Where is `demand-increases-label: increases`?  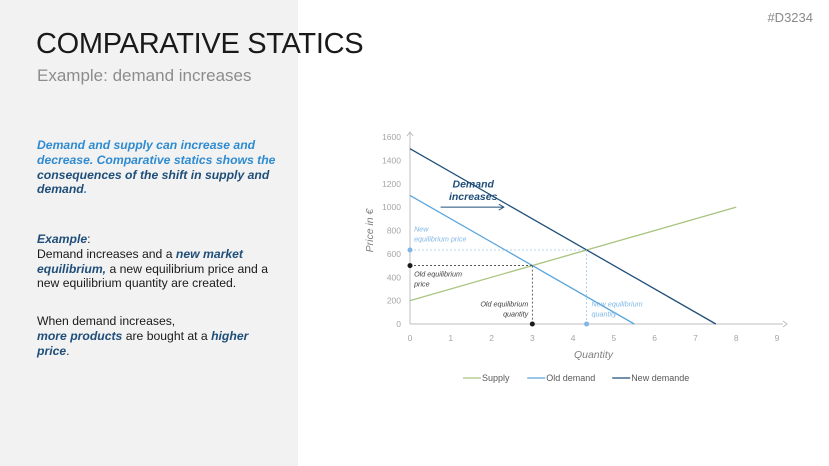
demand-increases-label: increases is located at coordinates (473, 197).